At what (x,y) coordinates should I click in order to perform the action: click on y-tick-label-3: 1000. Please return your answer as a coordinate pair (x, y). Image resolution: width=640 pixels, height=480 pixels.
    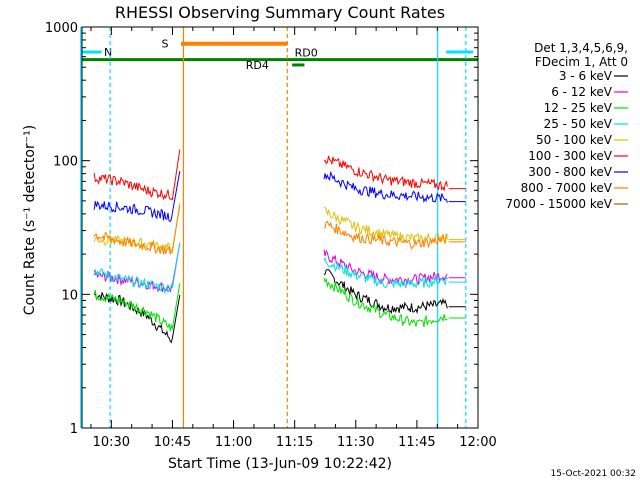
    Looking at the image, I should click on (61, 28).